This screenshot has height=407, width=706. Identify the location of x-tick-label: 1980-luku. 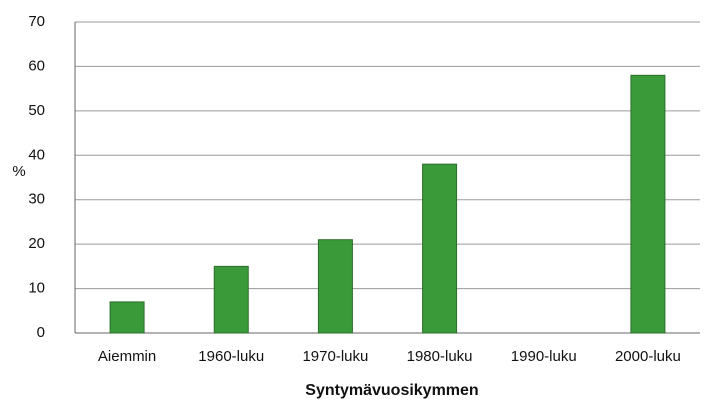
(440, 356).